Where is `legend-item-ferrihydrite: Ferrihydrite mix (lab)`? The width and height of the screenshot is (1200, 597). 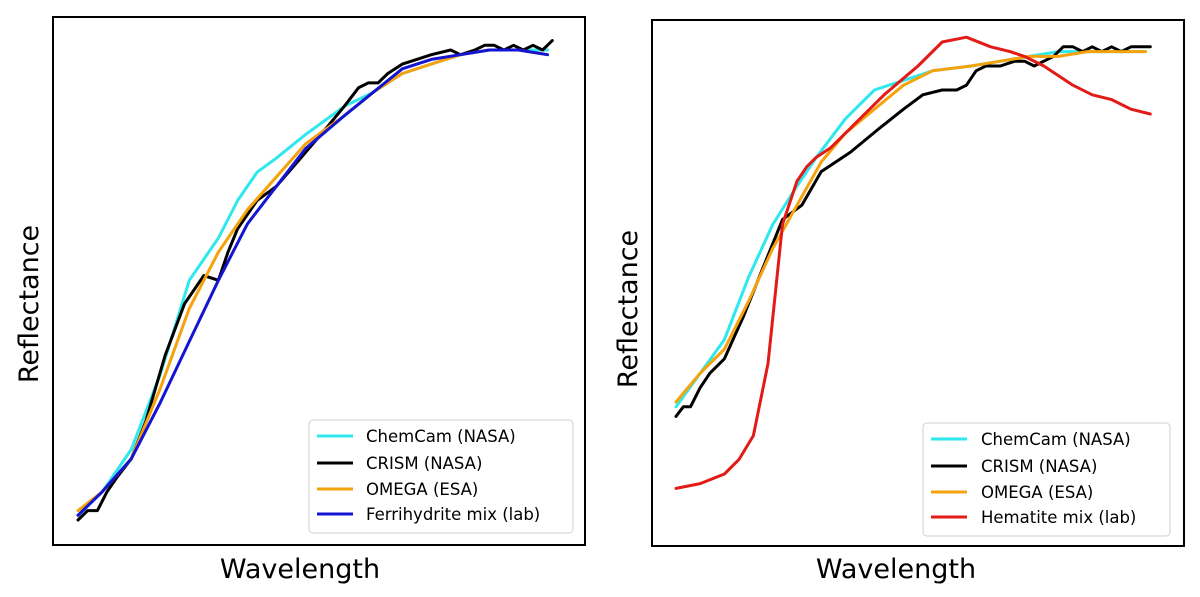 legend-item-ferrihydrite: Ferrihydrite mix (lab) is located at coordinates (428, 514).